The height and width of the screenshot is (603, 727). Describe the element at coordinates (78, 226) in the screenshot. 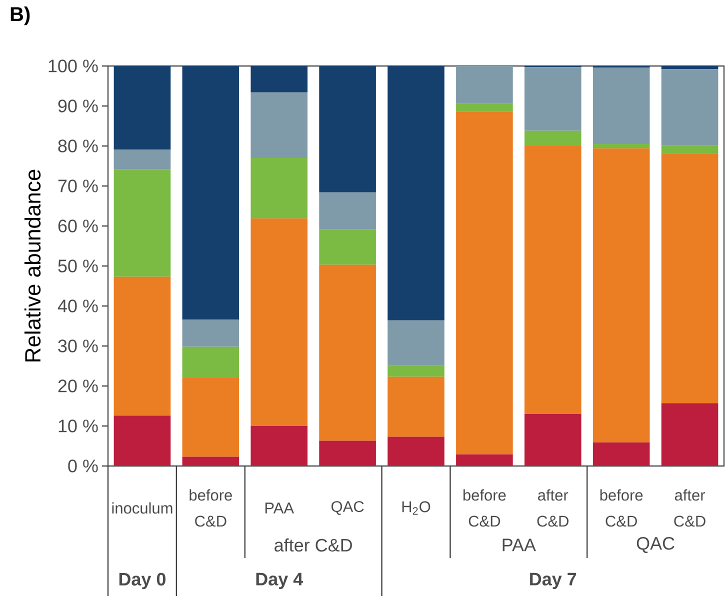

I see `y-tick-label: 60 %` at that location.